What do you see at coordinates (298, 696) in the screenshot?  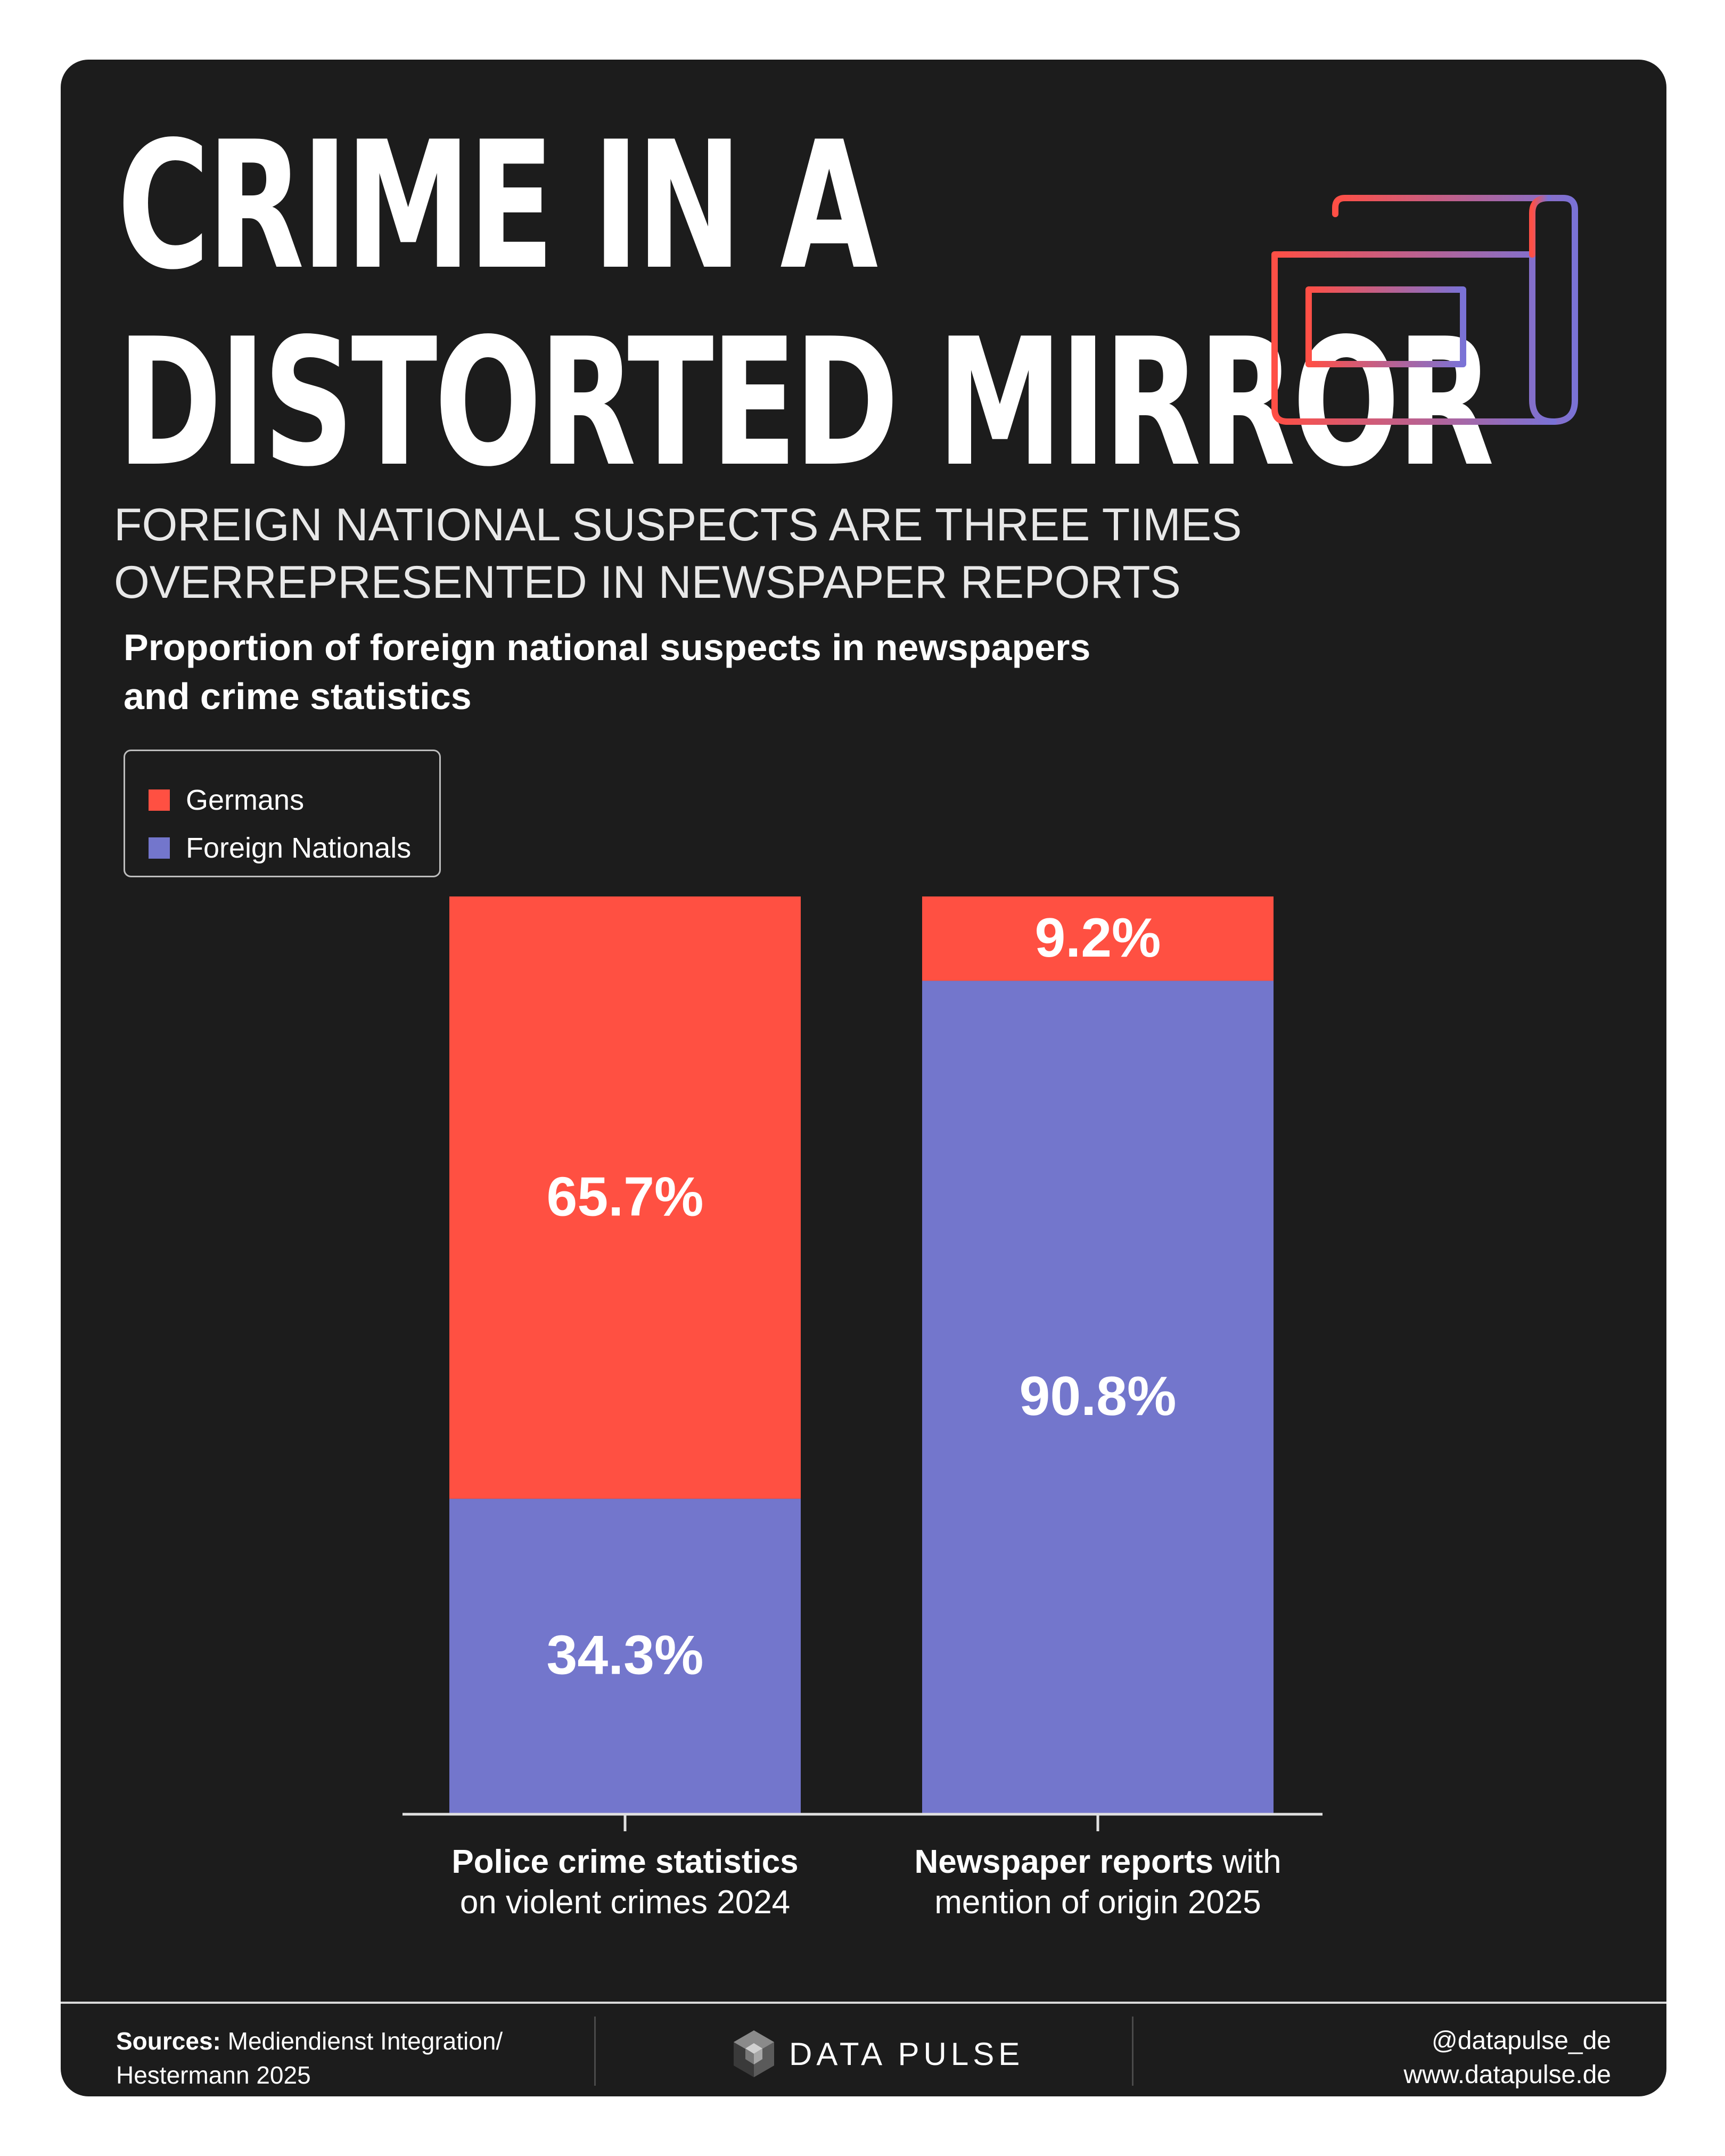 I see `chart-title-line-2: and crime statistics` at bounding box center [298, 696].